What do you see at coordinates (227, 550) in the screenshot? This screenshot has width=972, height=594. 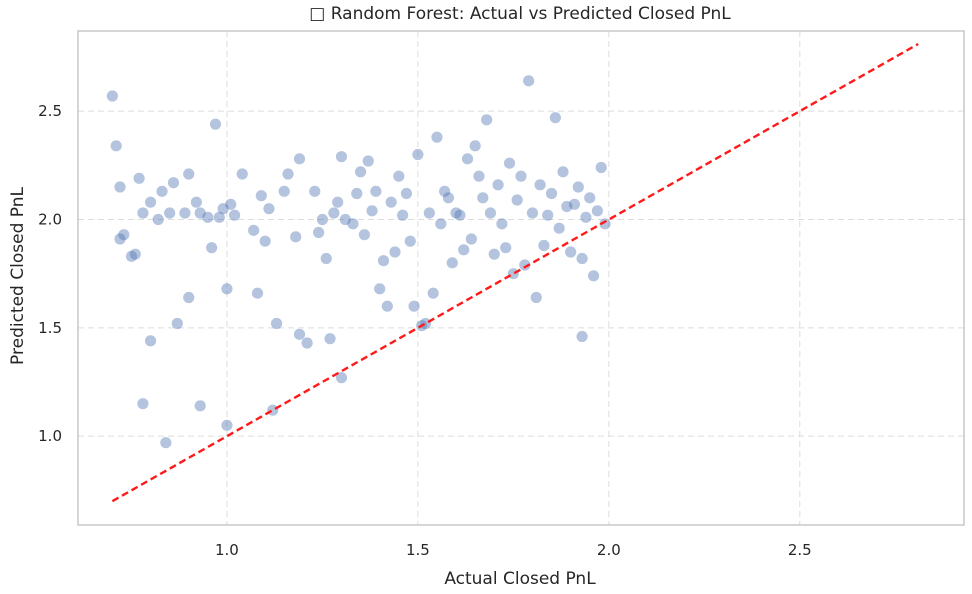 I see `x-tick-label: 1.0` at bounding box center [227, 550].